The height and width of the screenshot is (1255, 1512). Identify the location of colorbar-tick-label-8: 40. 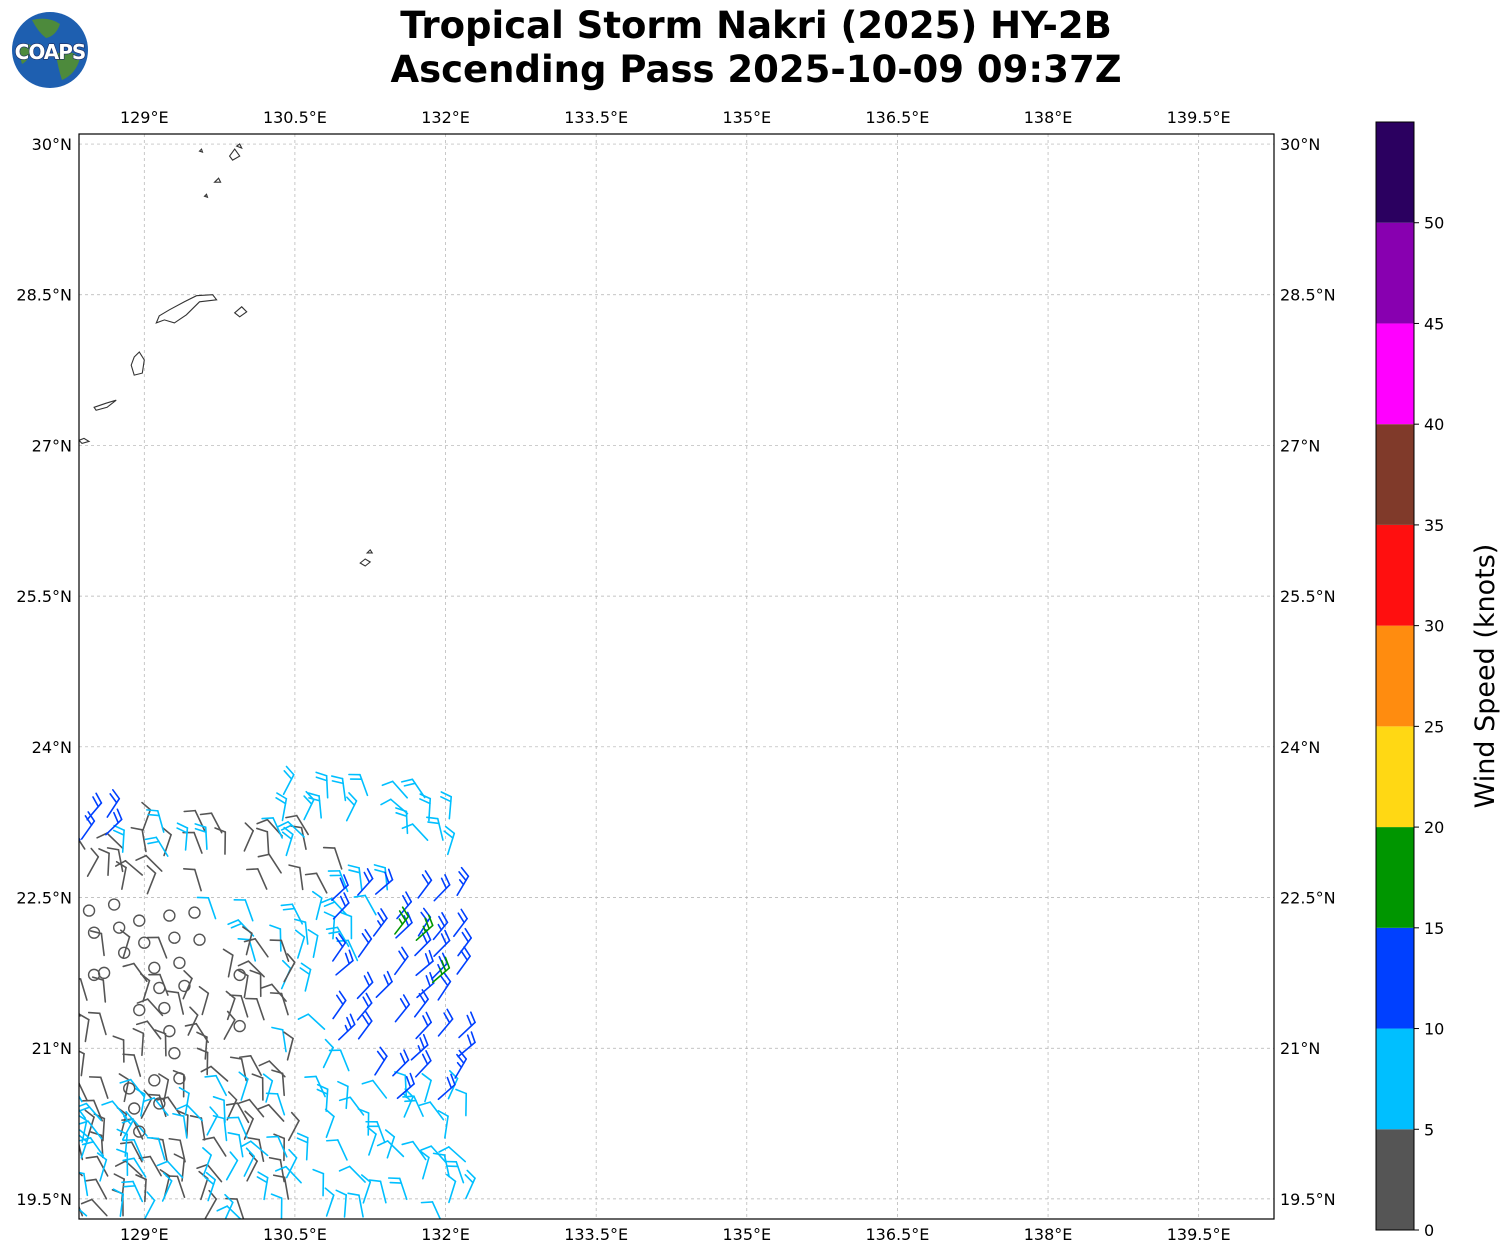
(1434, 424).